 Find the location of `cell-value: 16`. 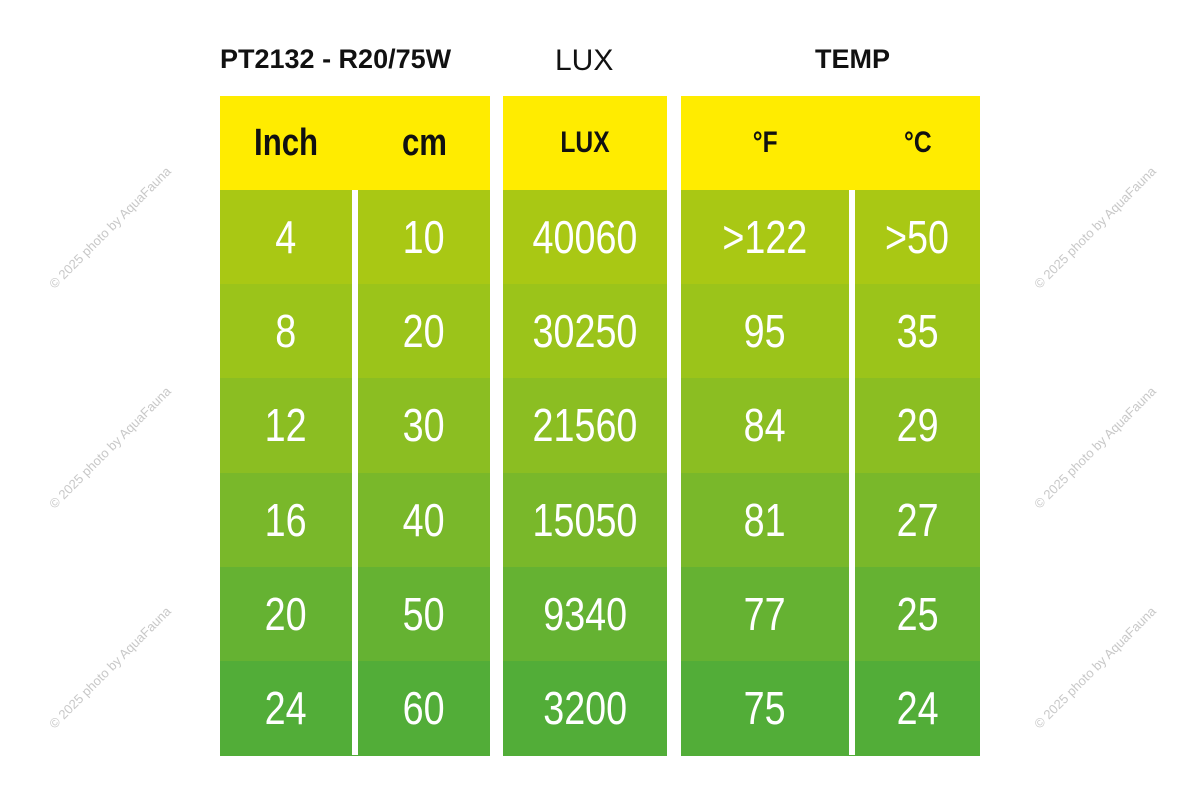

cell-value: 16 is located at coordinates (286, 519).